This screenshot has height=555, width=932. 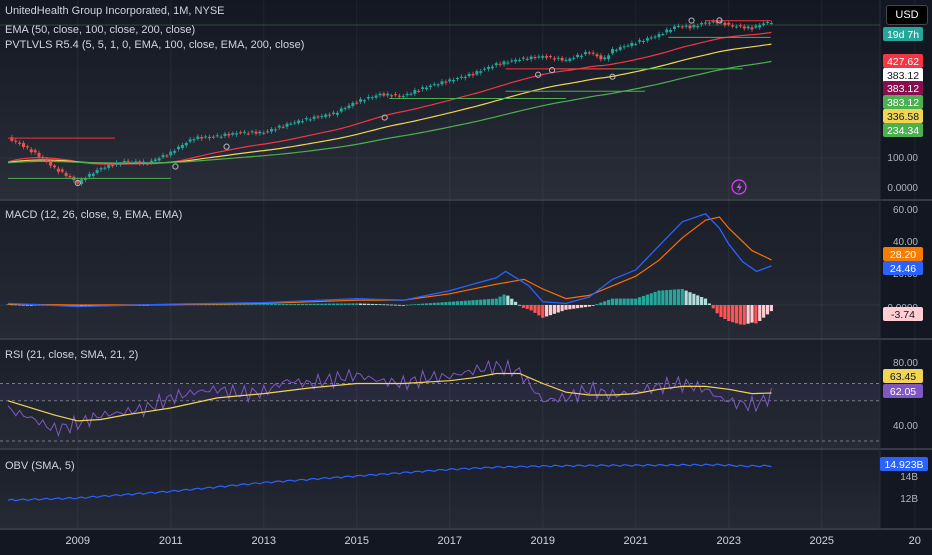 What do you see at coordinates (100, 30) in the screenshot?
I see `ema-legend: EMA (50, close, 100, close, 200, close)` at bounding box center [100, 30].